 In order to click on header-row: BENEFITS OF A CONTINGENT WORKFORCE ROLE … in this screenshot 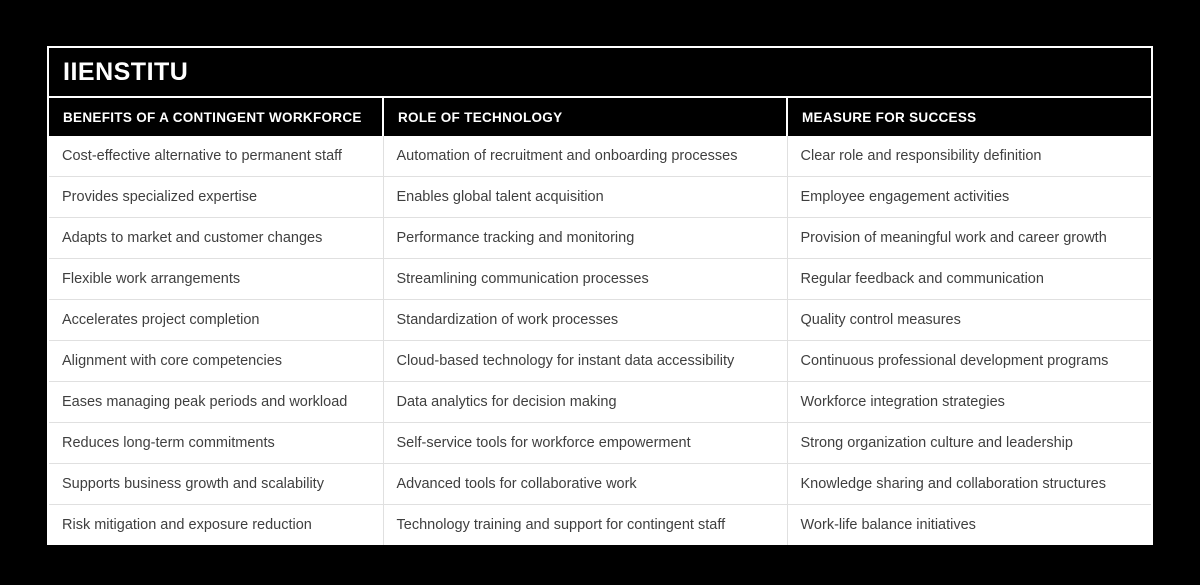, I will do `click(600, 117)`.